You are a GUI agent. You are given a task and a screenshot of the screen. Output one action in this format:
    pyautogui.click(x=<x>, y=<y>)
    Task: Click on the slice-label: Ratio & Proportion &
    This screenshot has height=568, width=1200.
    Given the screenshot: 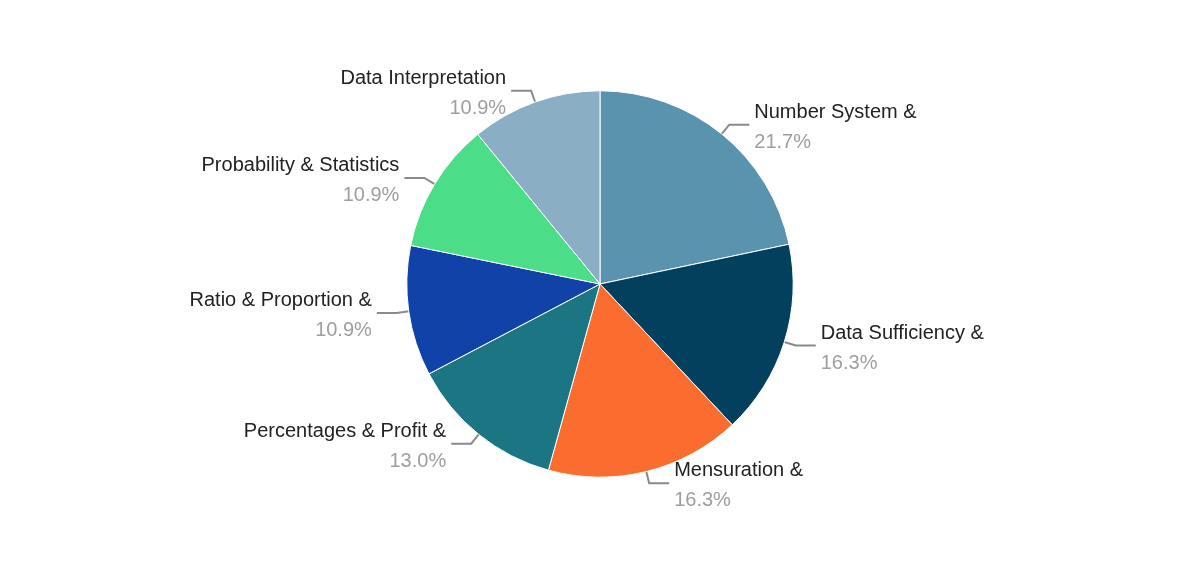 What is the action you would take?
    pyautogui.click(x=281, y=298)
    